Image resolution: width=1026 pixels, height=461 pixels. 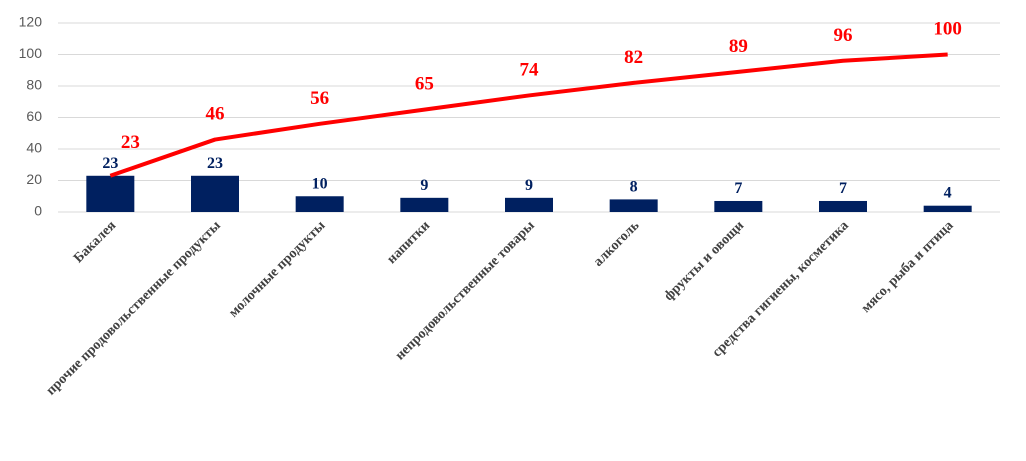 I want to click on line-value-label: 46, so click(x=215, y=114).